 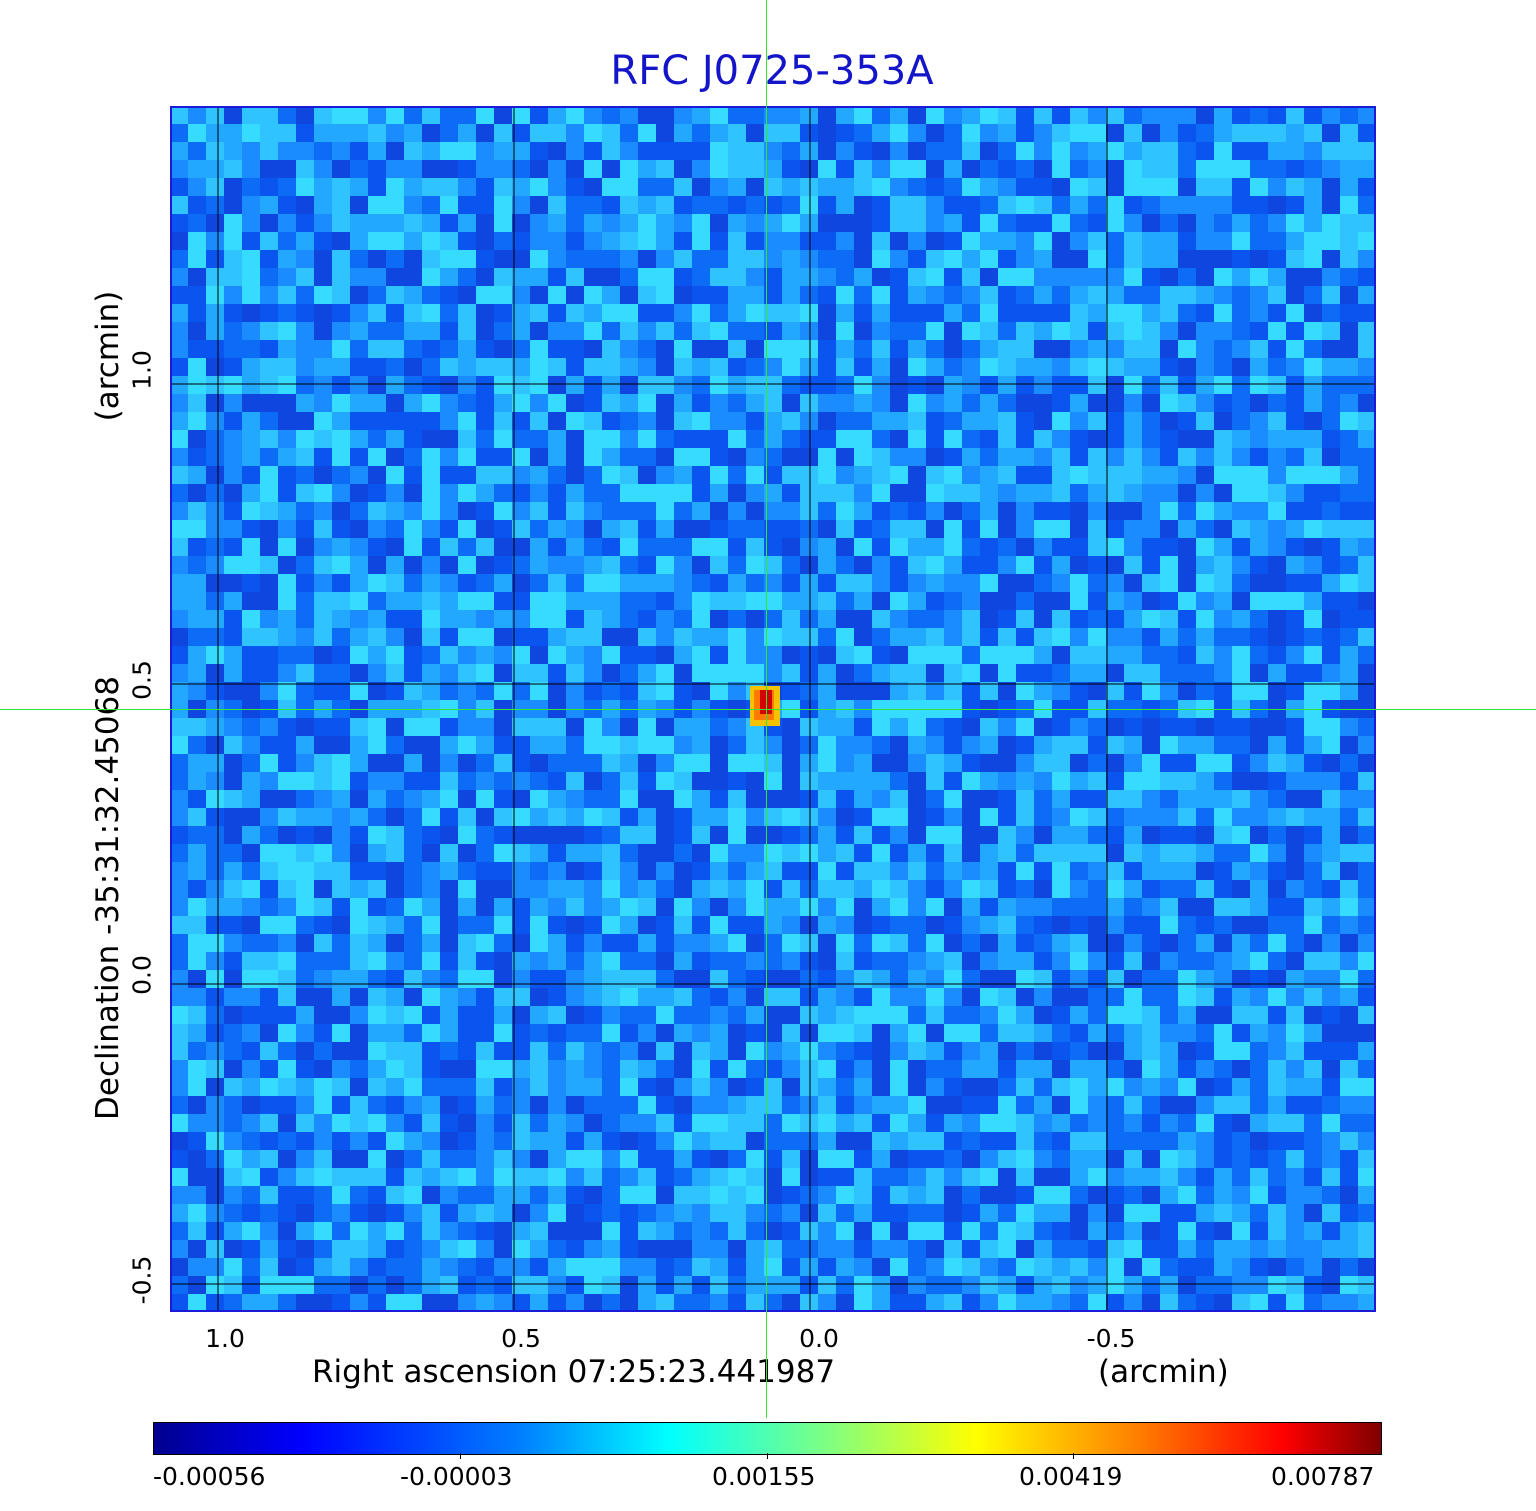 What do you see at coordinates (225, 1338) in the screenshot?
I see `x-tick-label: 1.0` at bounding box center [225, 1338].